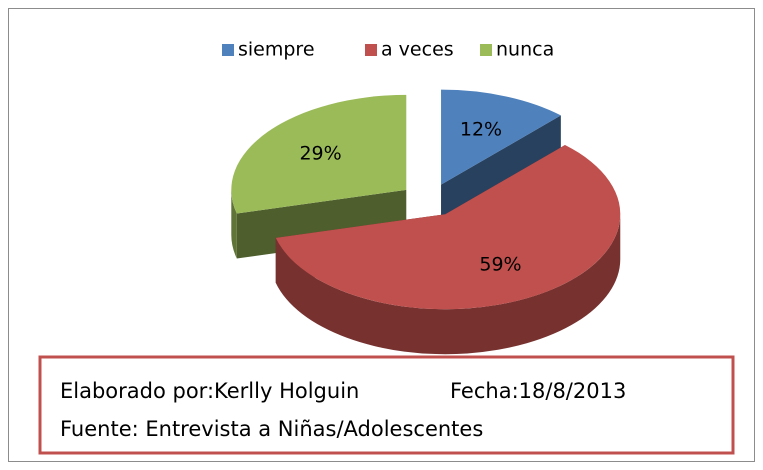 The image size is (763, 470). I want to click on date-note: Fecha:18/8/2013, so click(538, 391).